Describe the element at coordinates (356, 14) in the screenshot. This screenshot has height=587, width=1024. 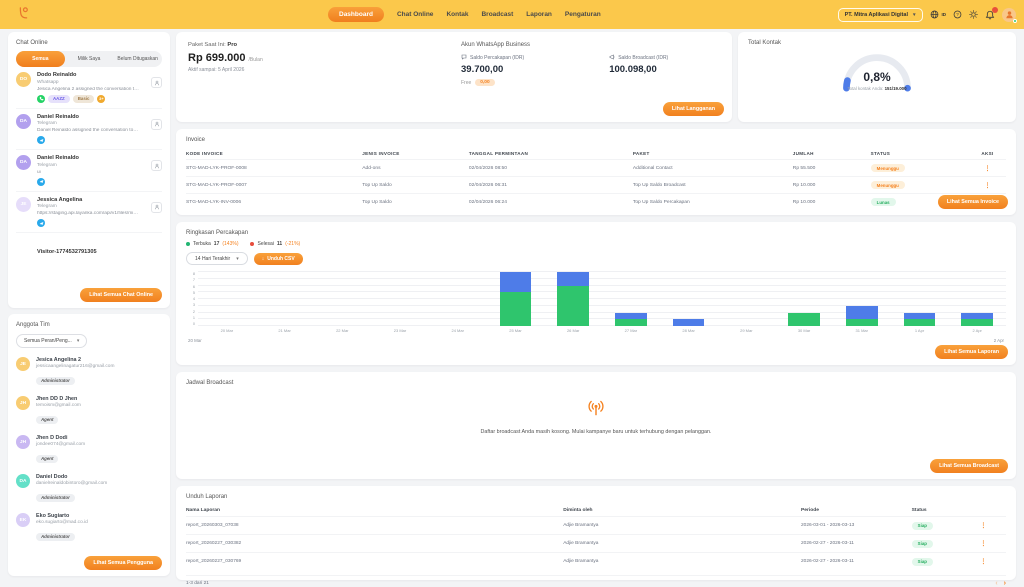
I see `nav-dashboard: Dashboard` at that location.